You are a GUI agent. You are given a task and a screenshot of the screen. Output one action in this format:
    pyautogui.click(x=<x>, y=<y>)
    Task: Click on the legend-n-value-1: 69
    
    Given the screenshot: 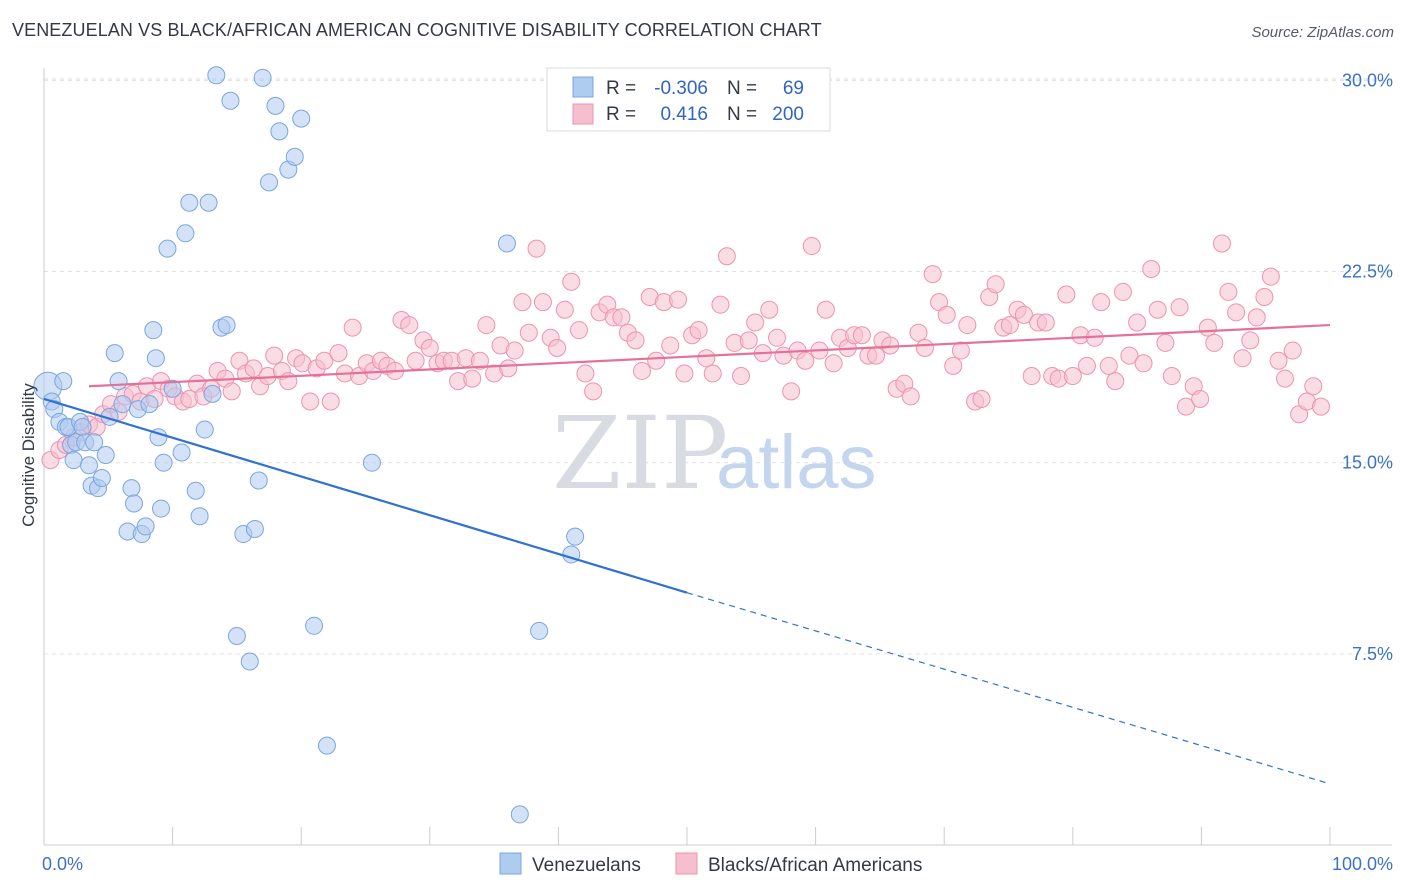 What is the action you would take?
    pyautogui.click(x=793, y=88)
    